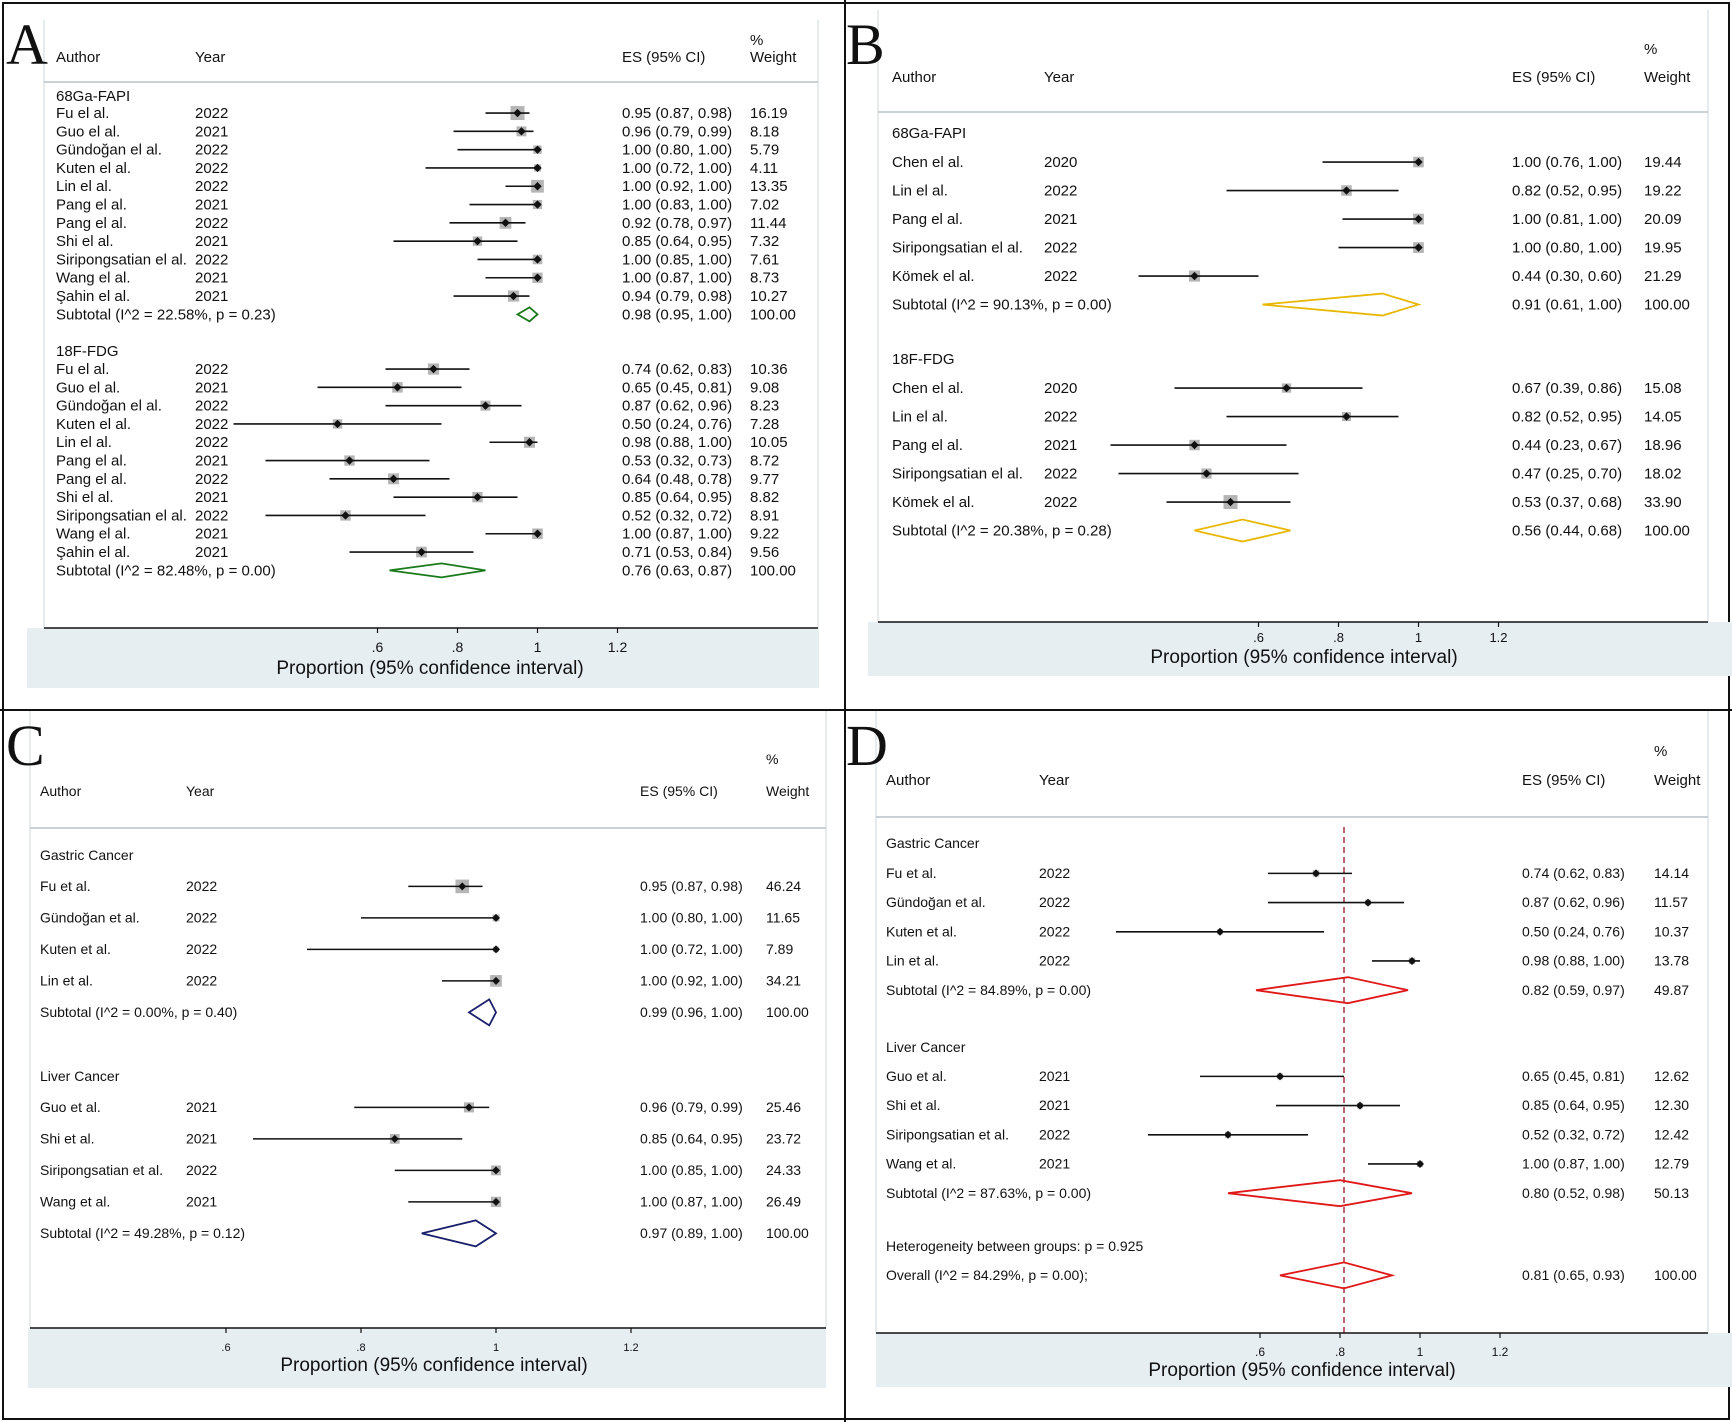  What do you see at coordinates (1671, 1076) in the screenshot?
I see `study-weight: 12.62` at bounding box center [1671, 1076].